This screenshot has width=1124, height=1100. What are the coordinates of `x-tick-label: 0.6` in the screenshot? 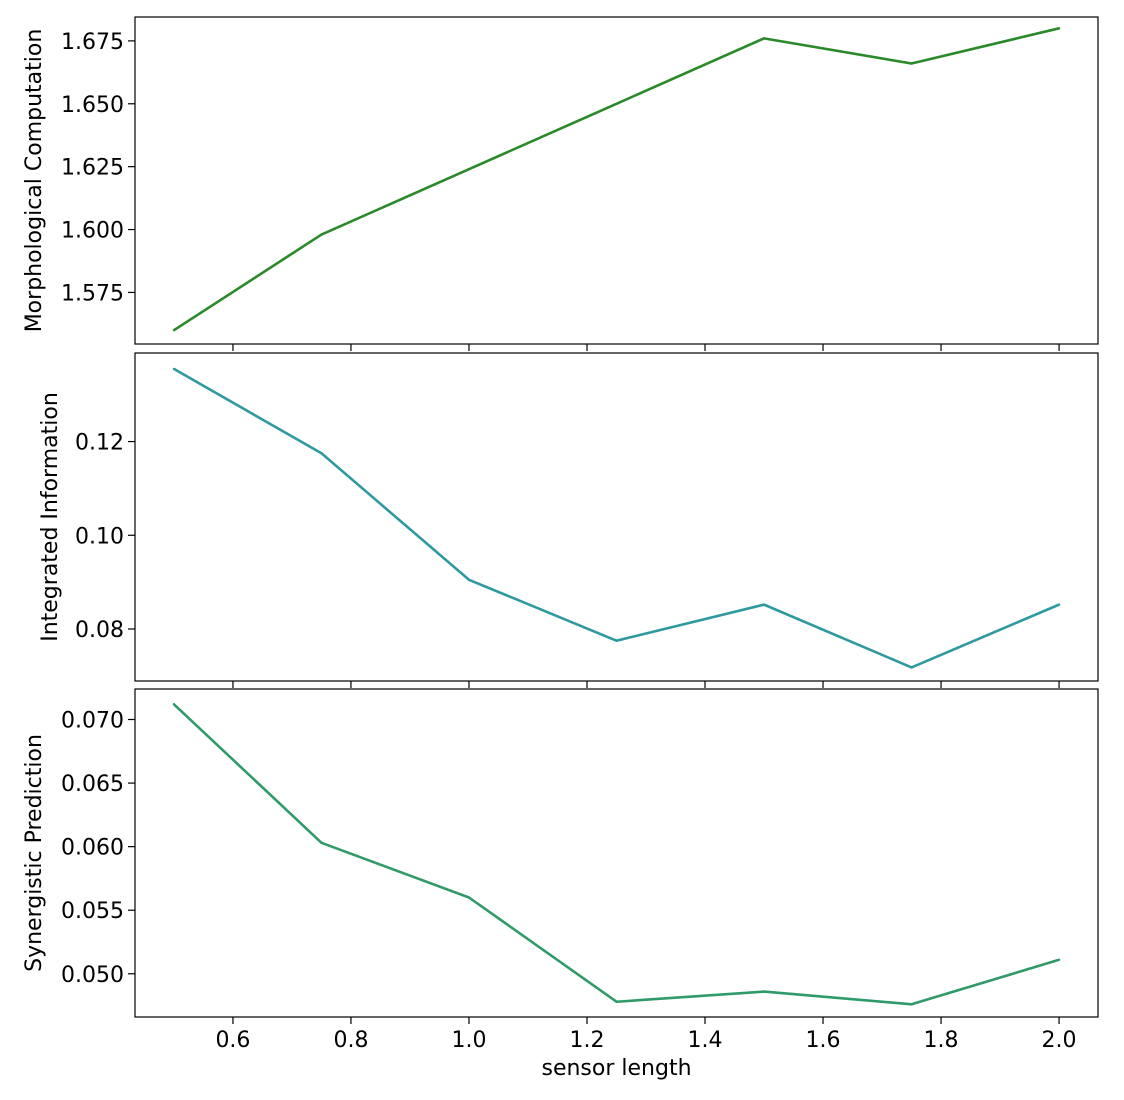 It's located at (232, 1040).